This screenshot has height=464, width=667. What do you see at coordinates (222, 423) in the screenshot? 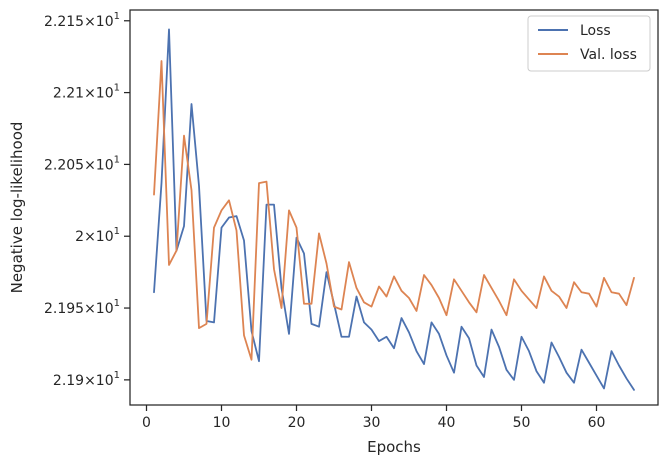
I see `x-tick-label: 10` at bounding box center [222, 423].